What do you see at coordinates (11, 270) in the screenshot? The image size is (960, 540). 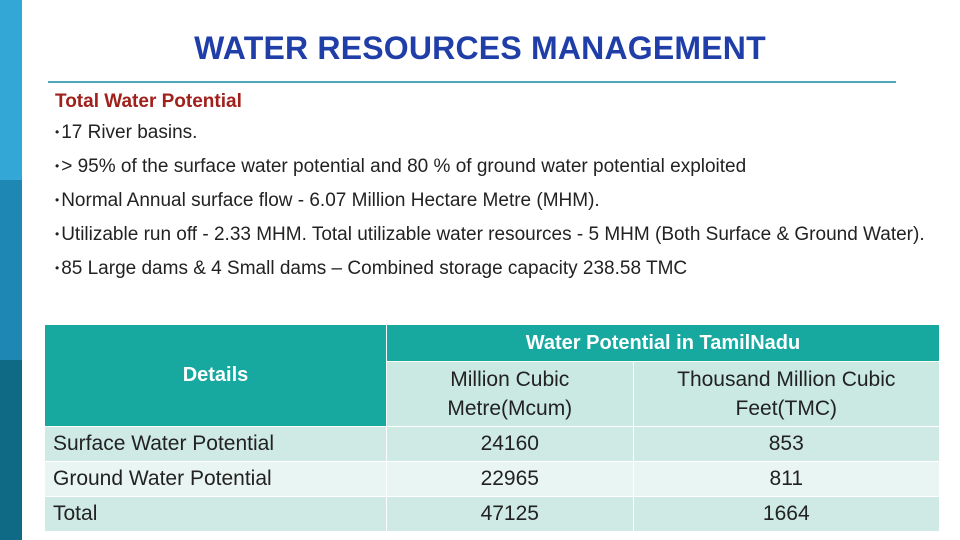 I see `accent-bar-middle` at bounding box center [11, 270].